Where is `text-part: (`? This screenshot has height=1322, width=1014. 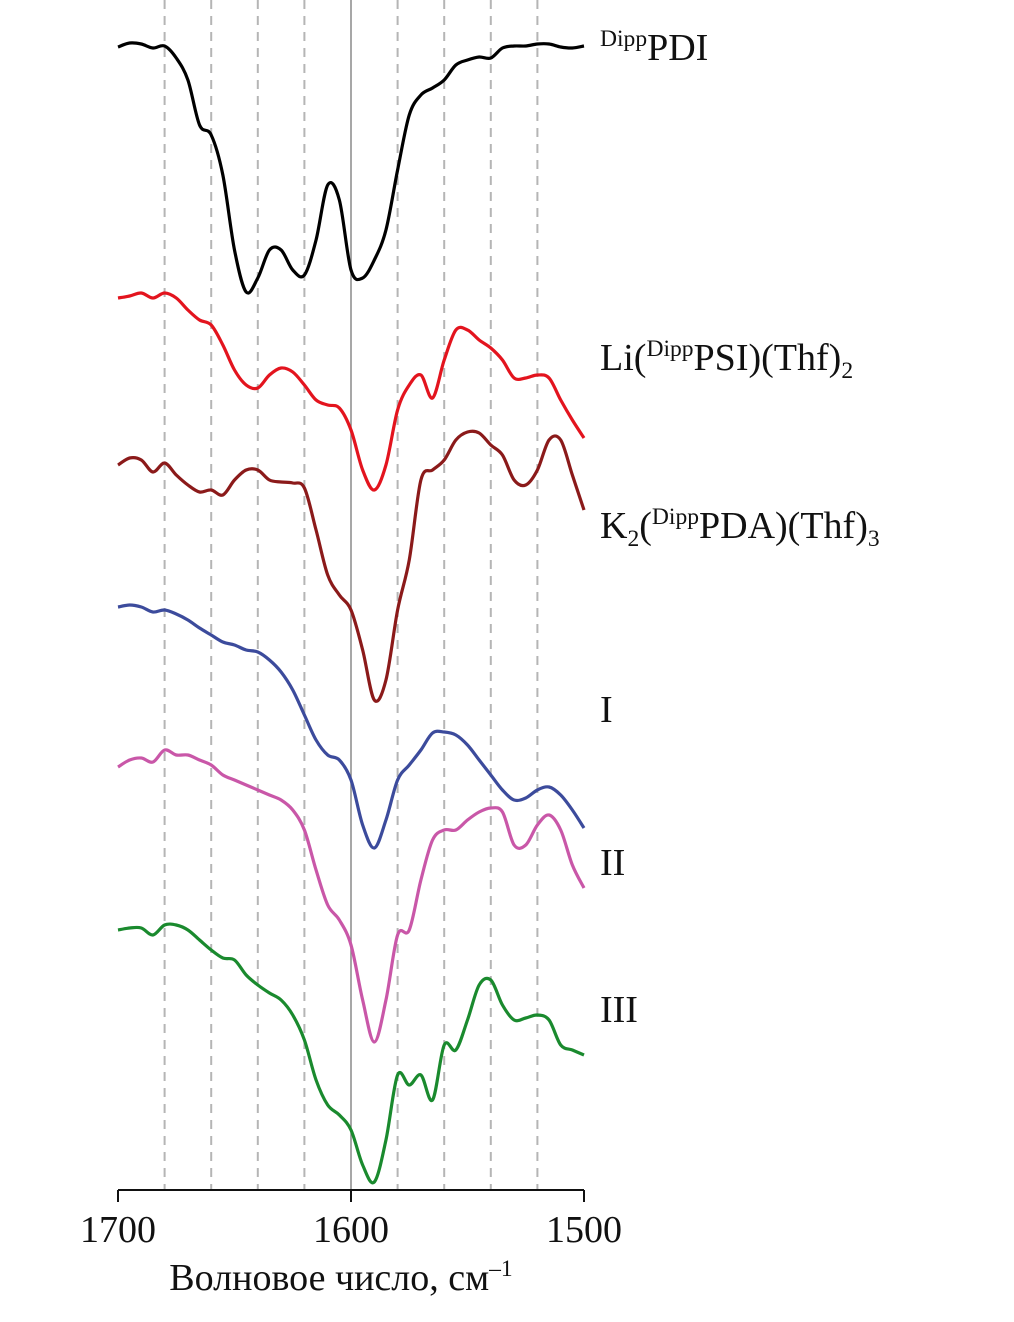
text-part: ( is located at coordinates (645, 526).